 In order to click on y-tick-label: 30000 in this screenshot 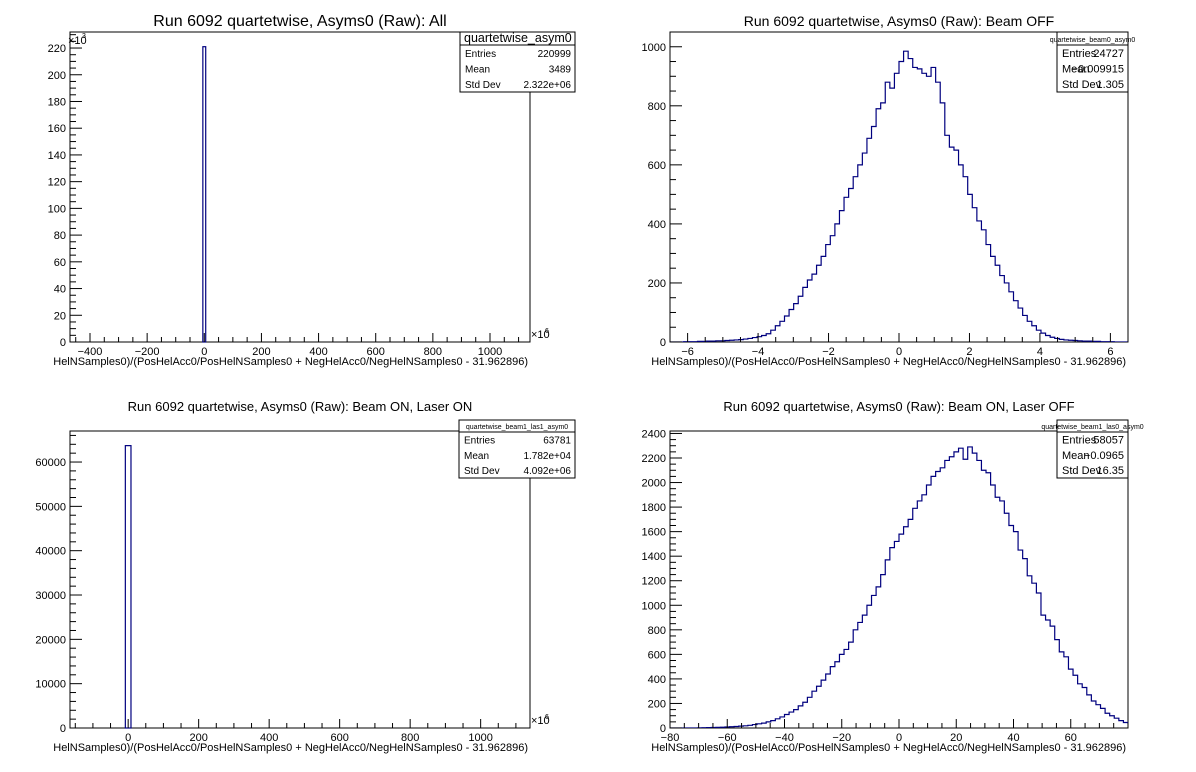, I will do `click(50, 596)`.